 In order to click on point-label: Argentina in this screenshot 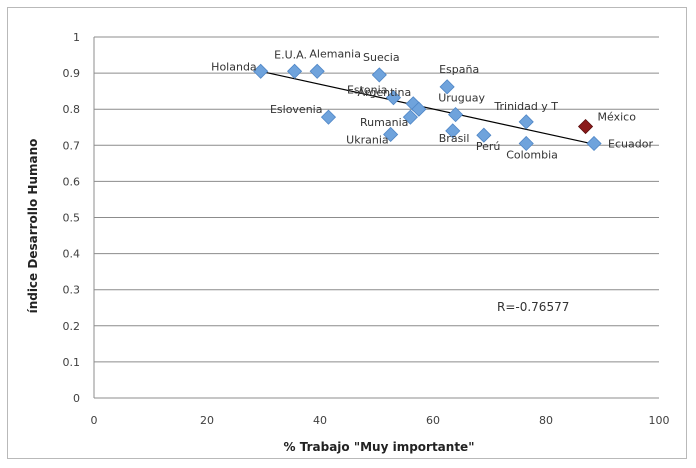, I will do `click(385, 92)`.